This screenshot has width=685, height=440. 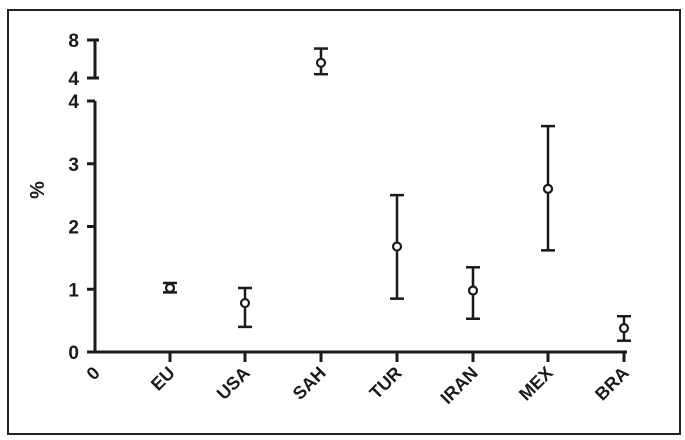 What do you see at coordinates (612, 384) in the screenshot?
I see `x-tick-label: BRA` at bounding box center [612, 384].